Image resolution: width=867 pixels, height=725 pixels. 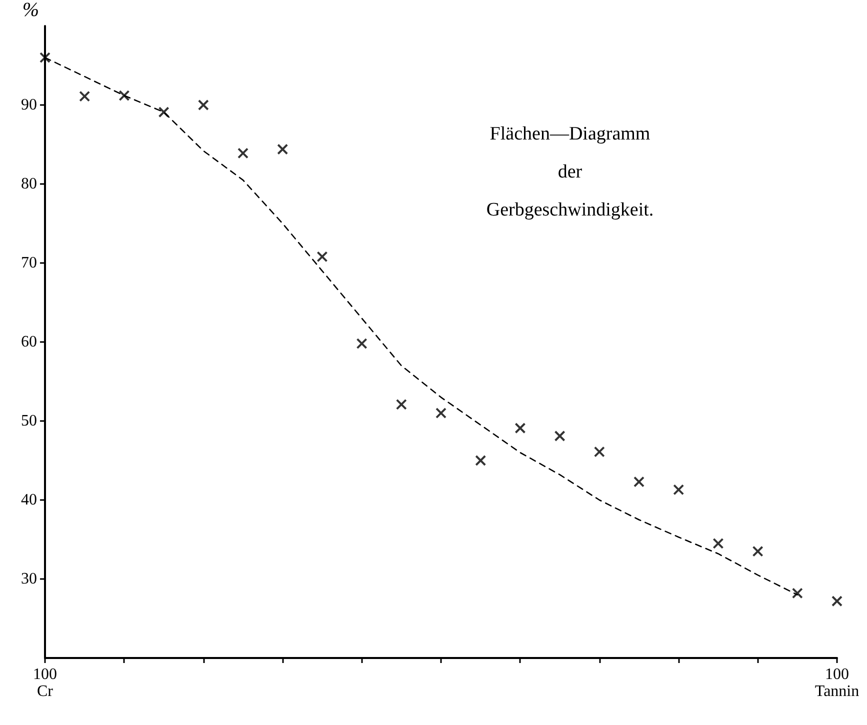 I want to click on y-tick-label: 30, so click(x=29, y=579).